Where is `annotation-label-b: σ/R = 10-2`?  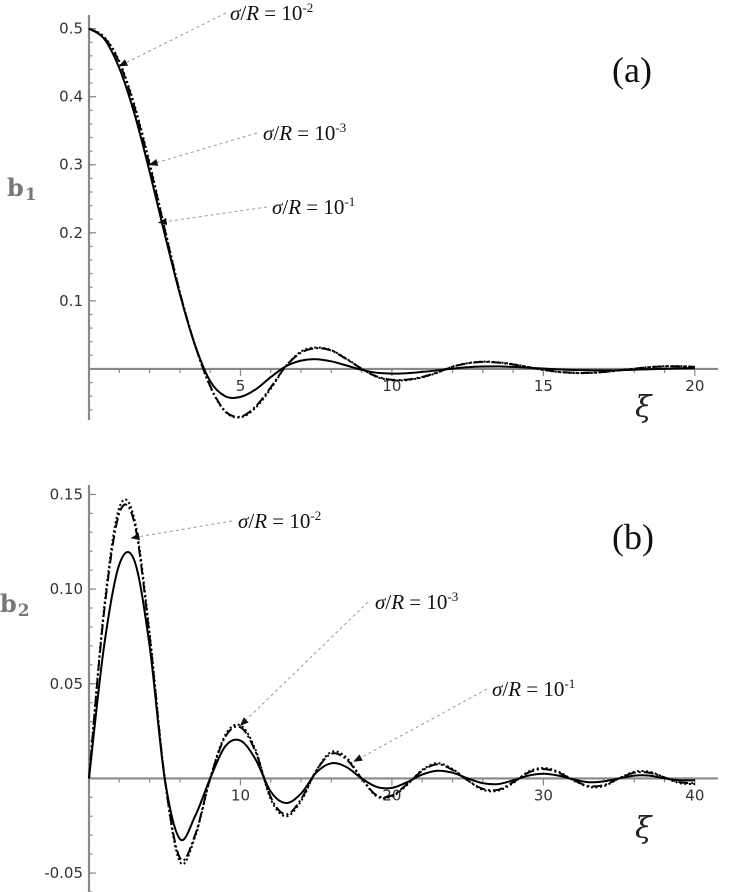 annotation-label-b: σ/R = 10-2 is located at coordinates (279, 520).